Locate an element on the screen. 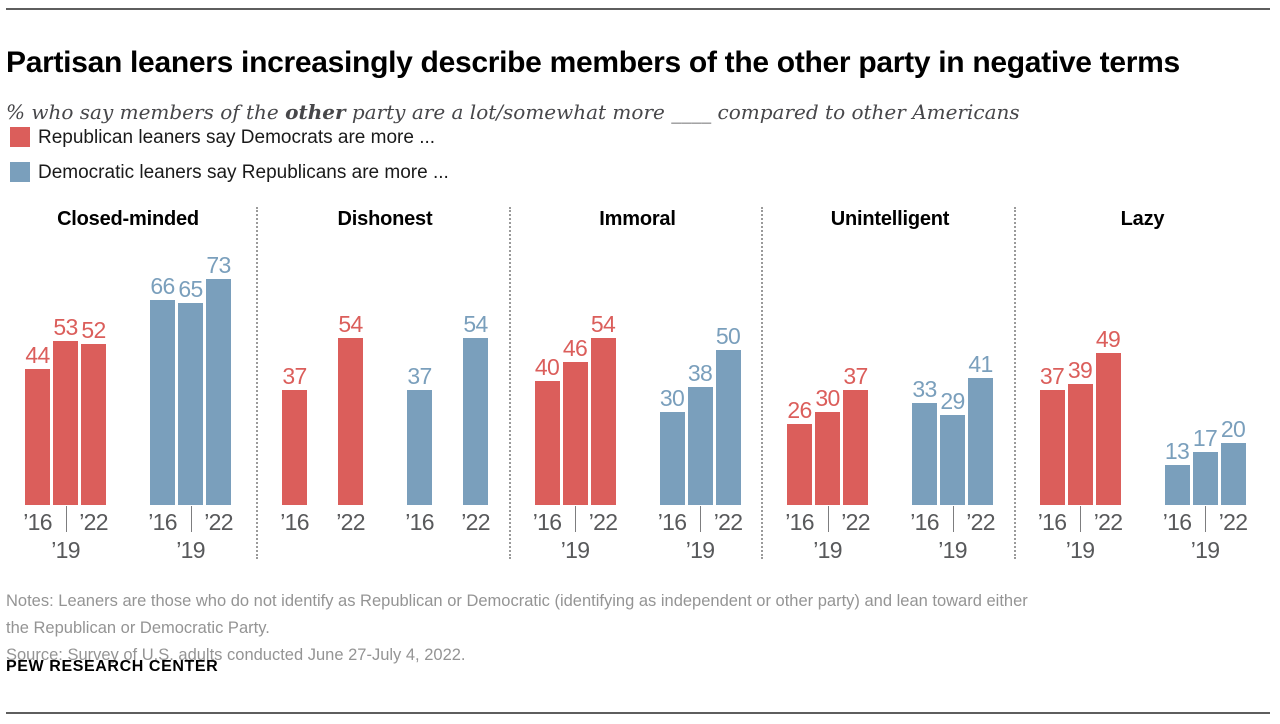 This screenshot has height=724, width=1280. category-title: Immoral is located at coordinates (637, 219).